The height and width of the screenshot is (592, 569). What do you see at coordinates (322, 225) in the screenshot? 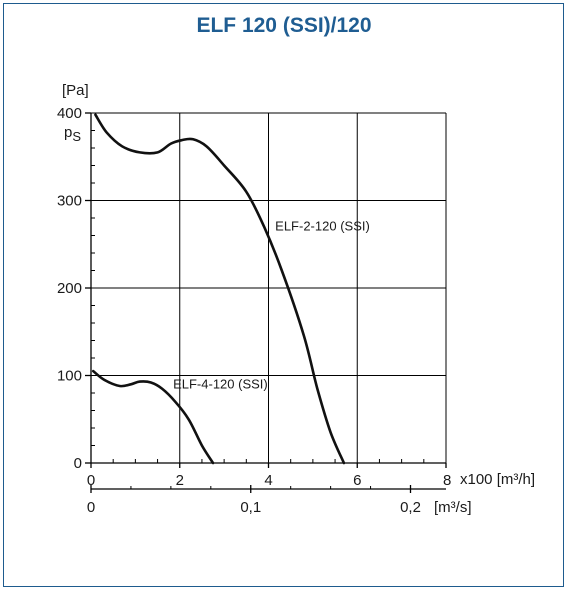
I see `series-label-0: ELF-2-120 (SSI)` at bounding box center [322, 225].